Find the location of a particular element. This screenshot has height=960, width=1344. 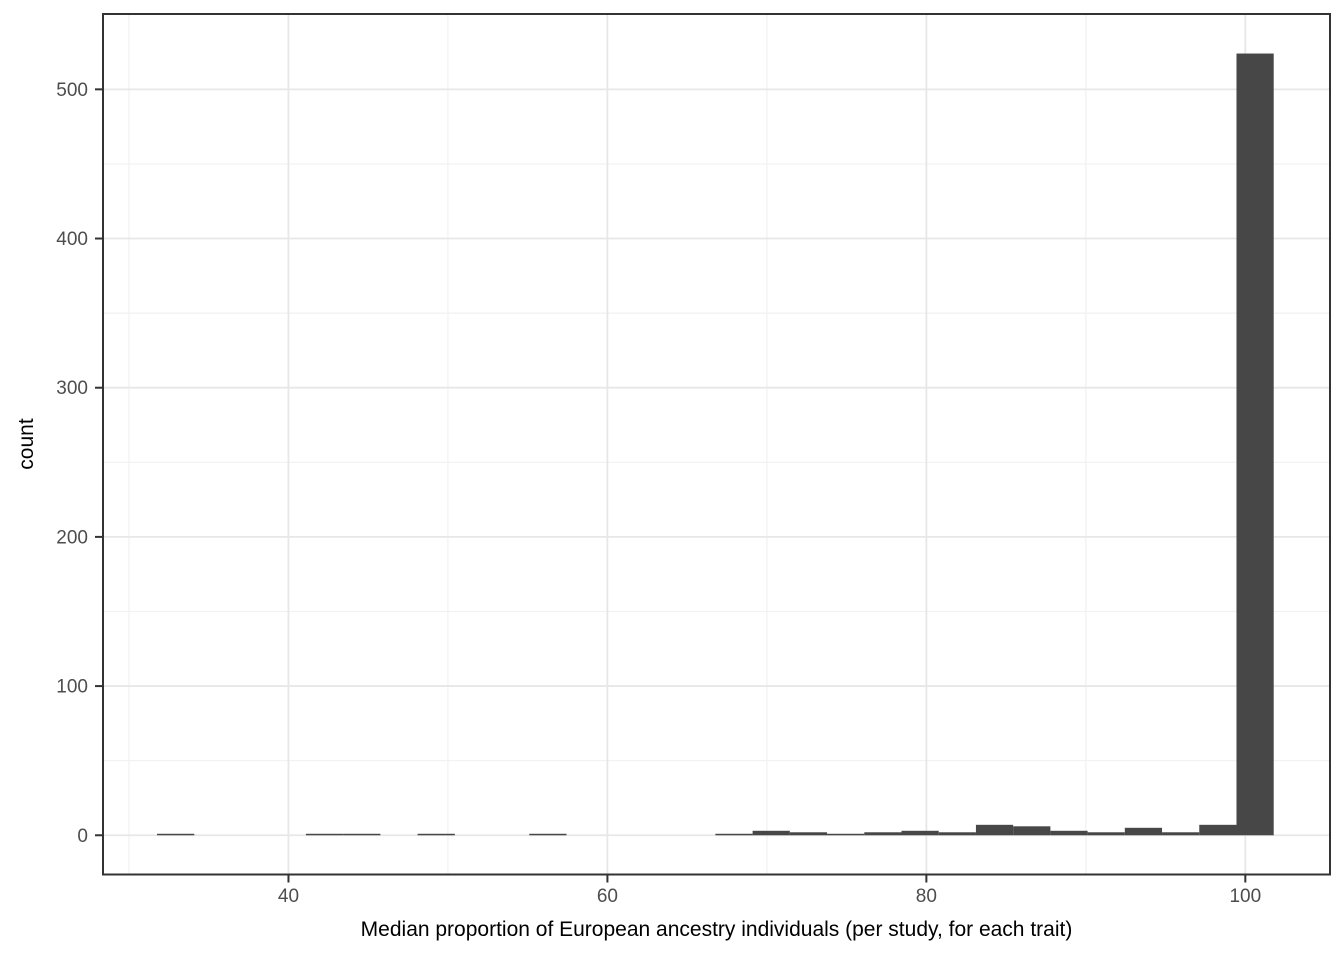

x-tick-label: 60 is located at coordinates (607, 896).